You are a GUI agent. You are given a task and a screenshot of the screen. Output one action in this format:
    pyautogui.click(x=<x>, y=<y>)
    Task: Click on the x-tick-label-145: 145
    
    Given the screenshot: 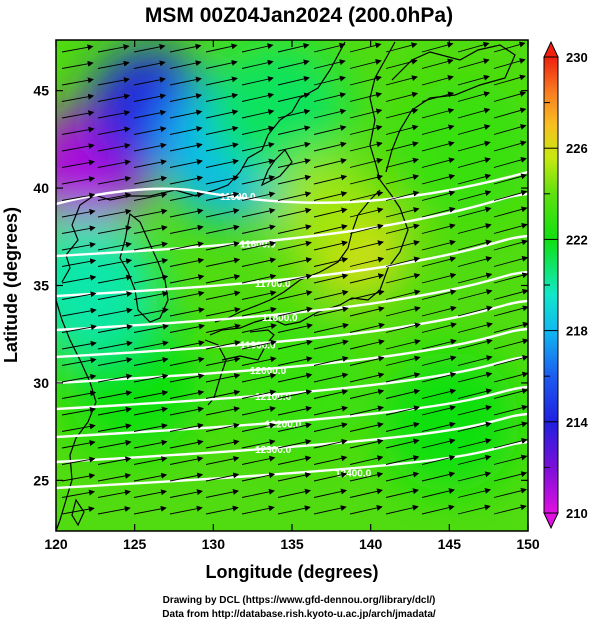 What is the action you would take?
    pyautogui.click(x=450, y=544)
    